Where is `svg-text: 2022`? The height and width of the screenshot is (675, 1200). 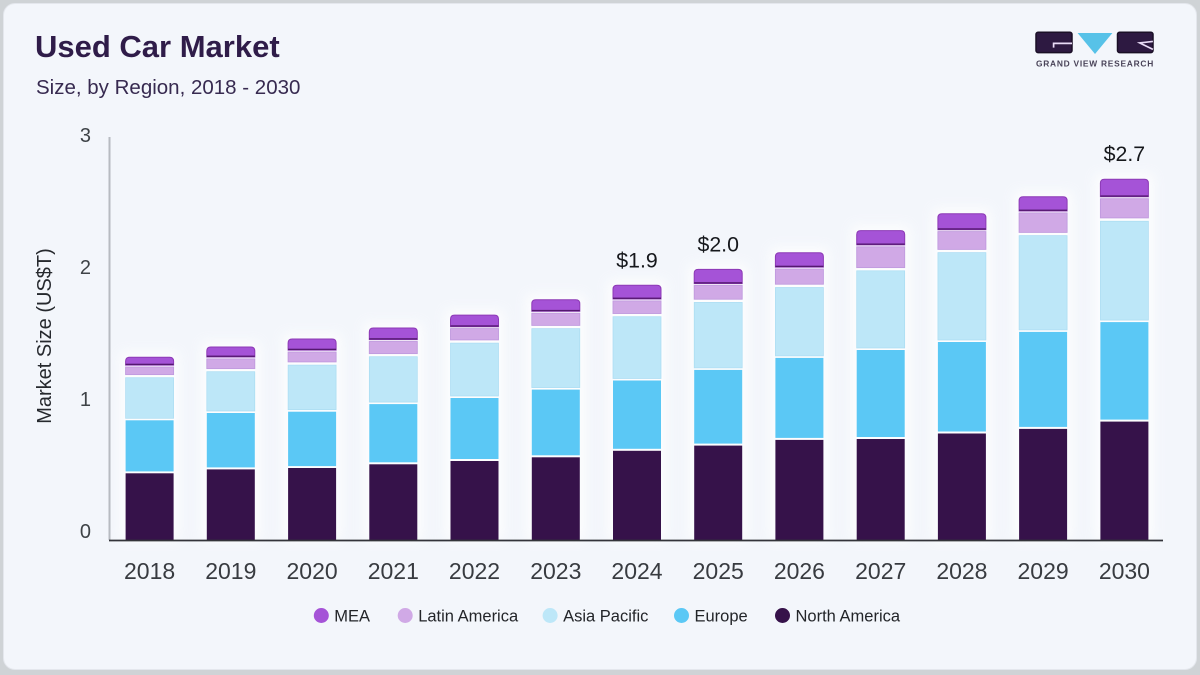 svg-text: 2022 is located at coordinates (474, 571).